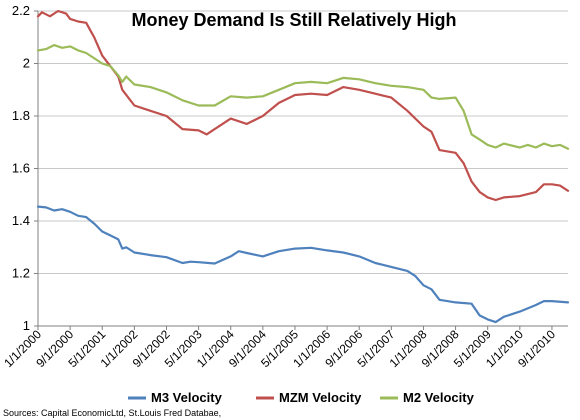  I want to click on y-tick-label-4: 1.8, so click(21, 115).